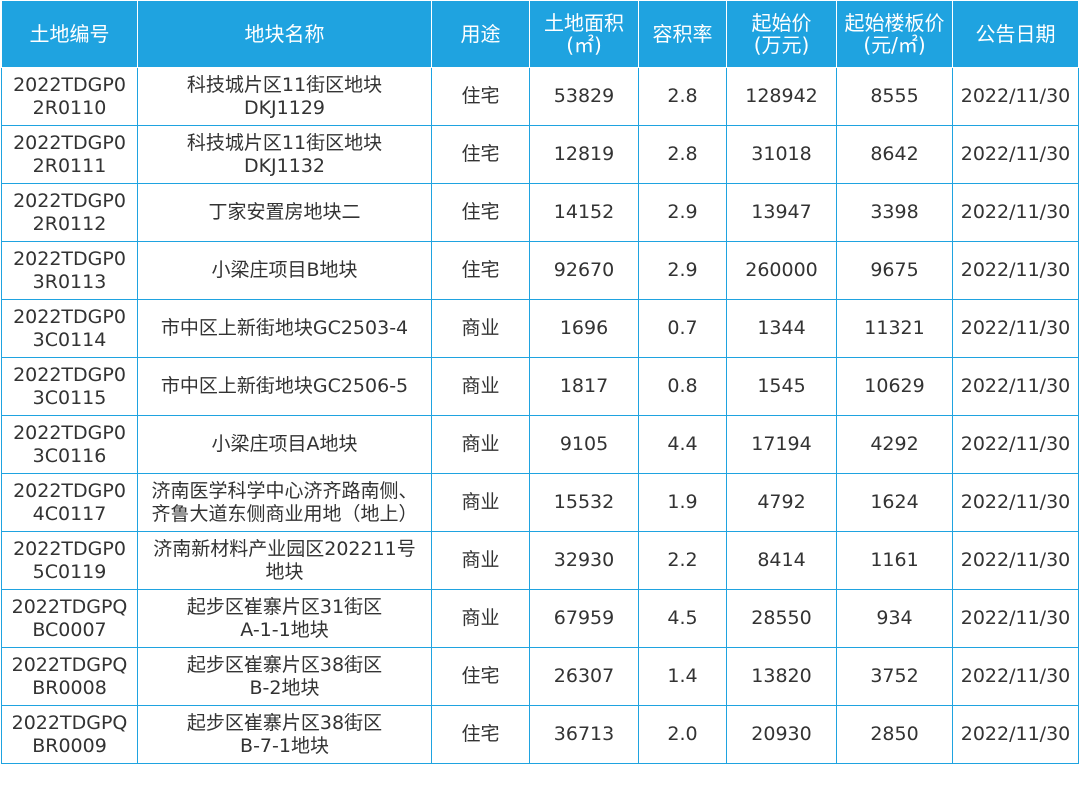 This screenshot has width=1080, height=791. I want to click on cell-floor-price: 1624, so click(894, 502).